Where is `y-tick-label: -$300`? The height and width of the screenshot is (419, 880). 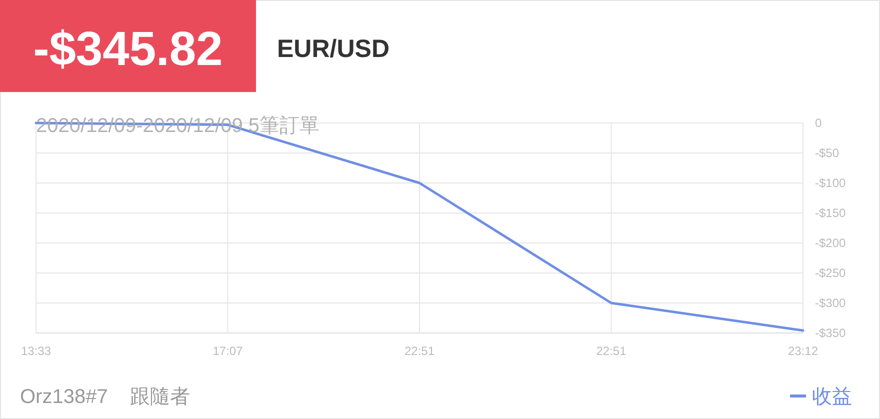
y-tick-label: -$300 is located at coordinates (830, 303).